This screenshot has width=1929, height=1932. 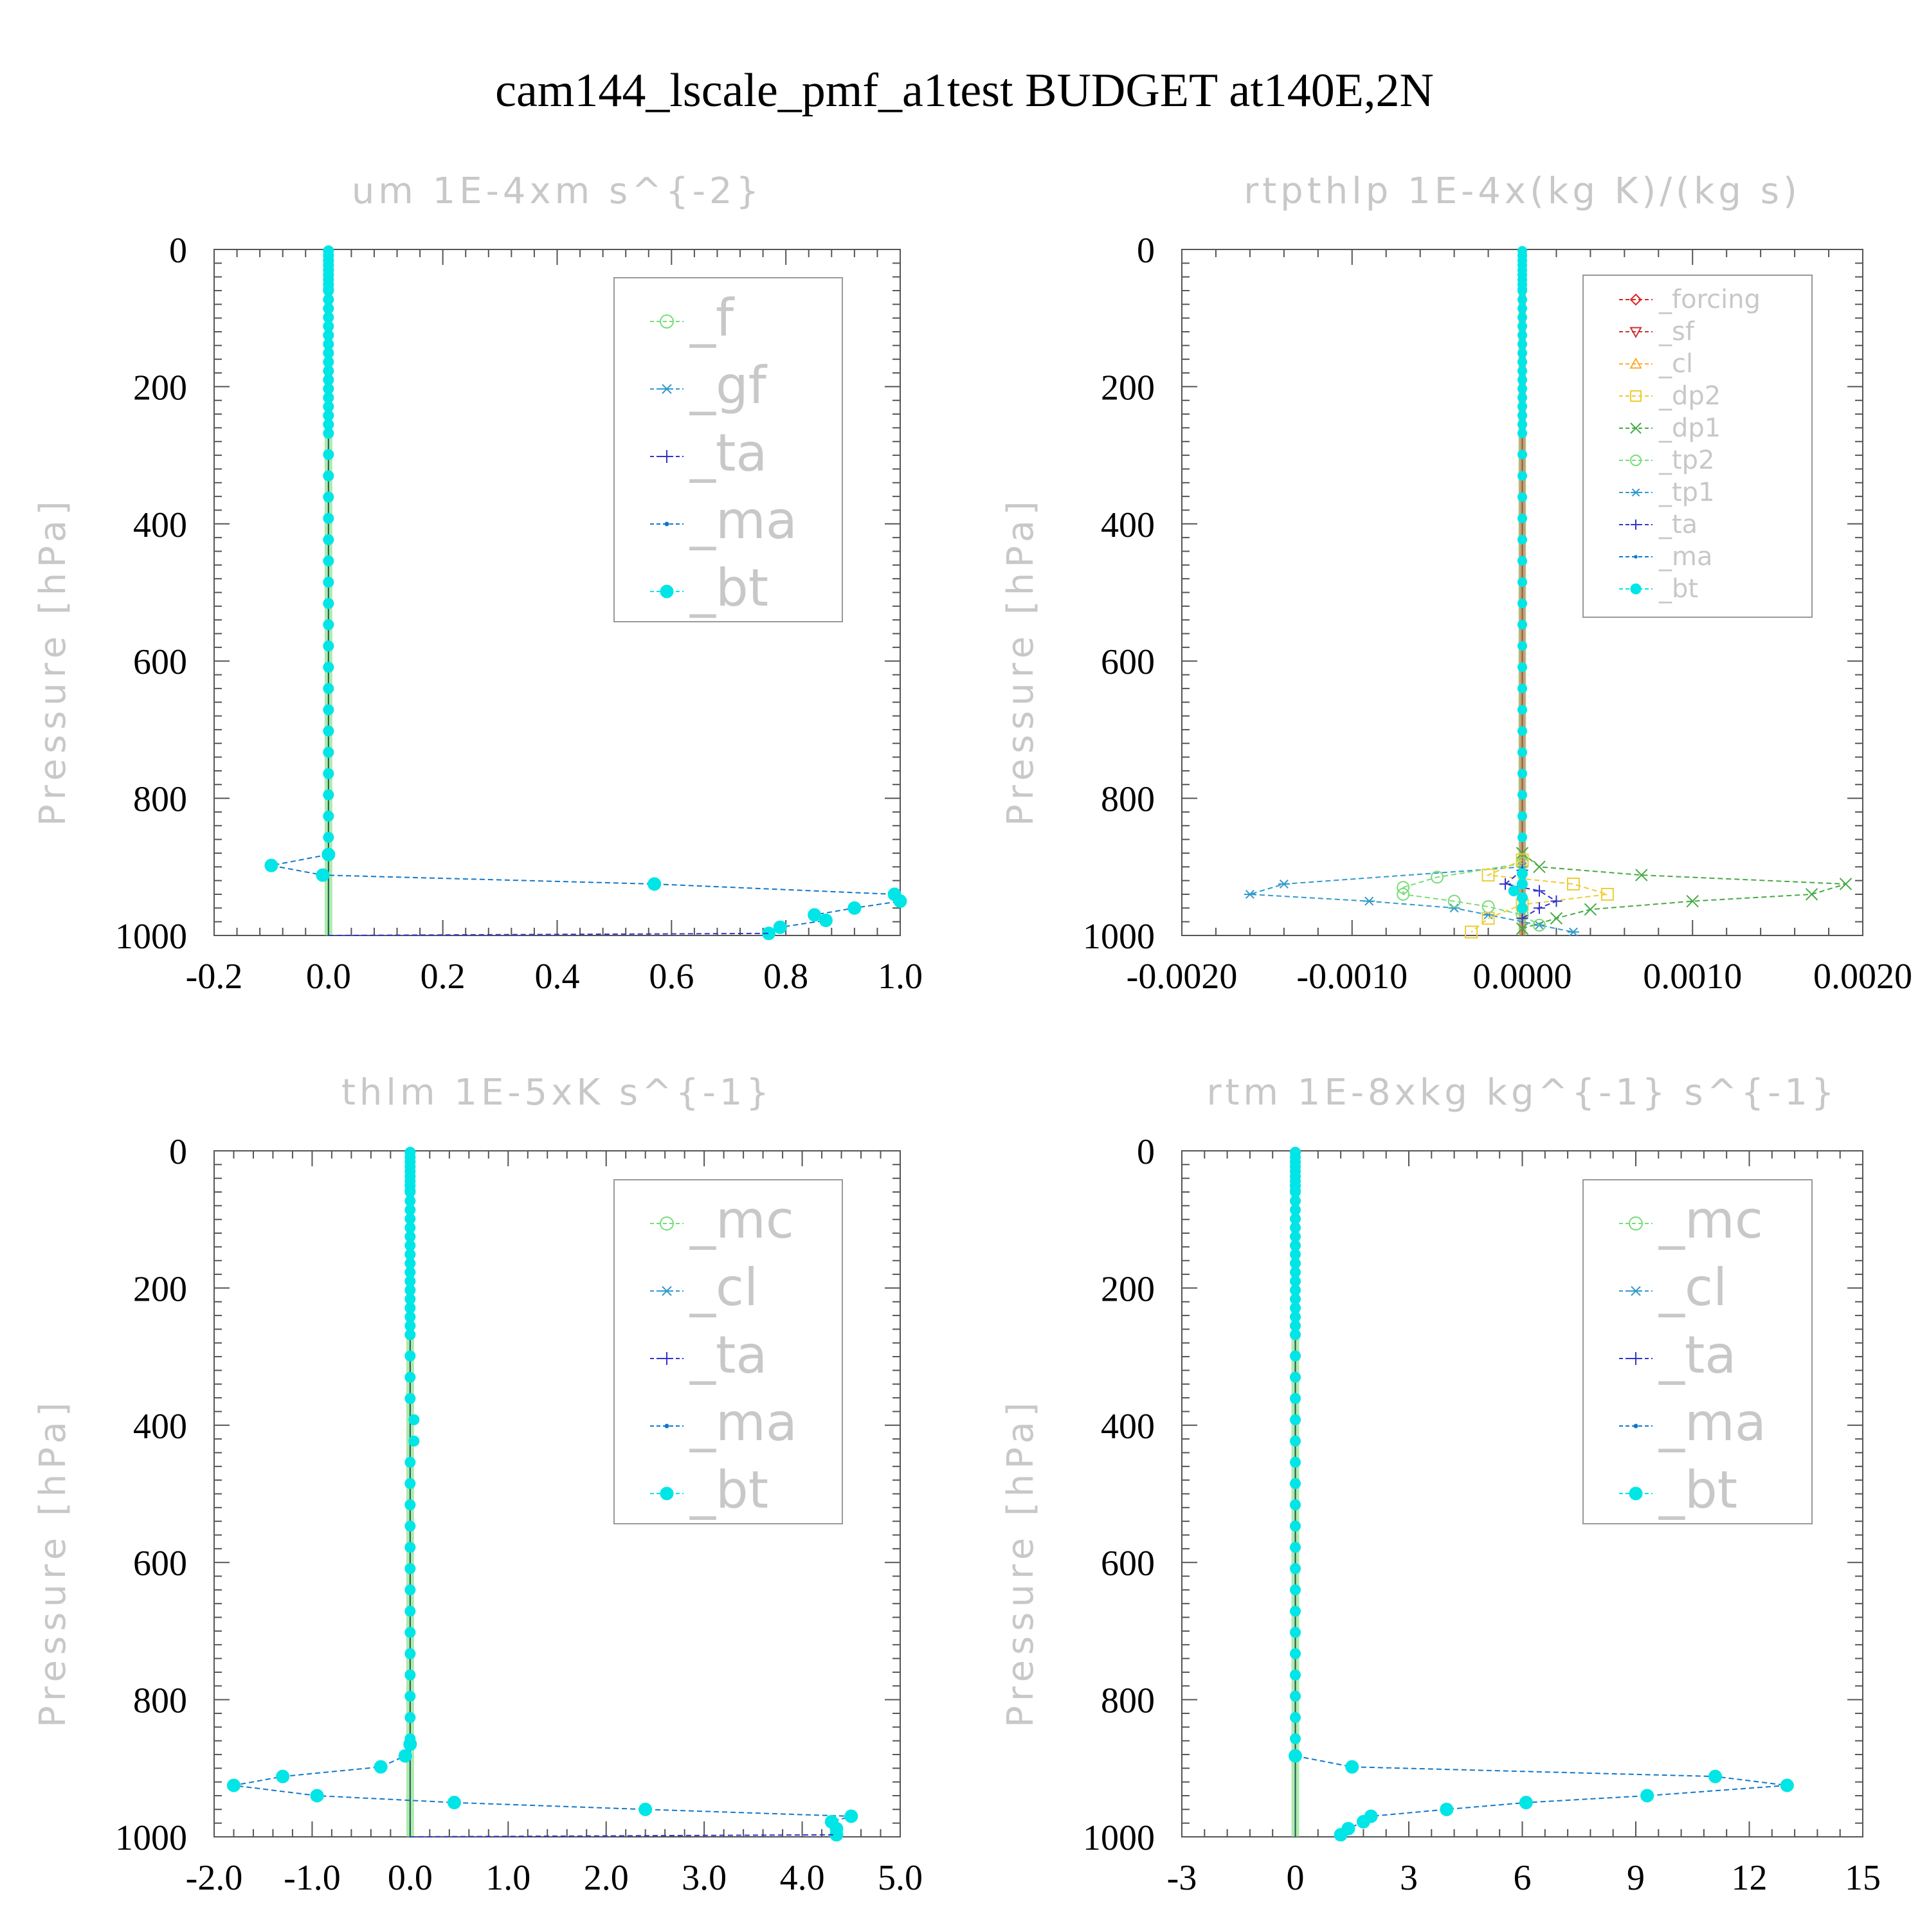 What do you see at coordinates (214, 1878) in the screenshot?
I see `x-tick-label: -2.0` at bounding box center [214, 1878].